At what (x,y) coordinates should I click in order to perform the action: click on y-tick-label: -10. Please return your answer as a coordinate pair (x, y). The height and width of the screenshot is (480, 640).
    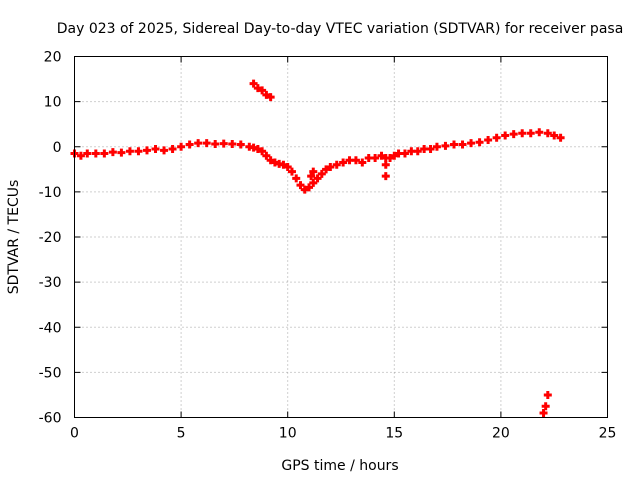
    Looking at the image, I should click on (50, 193).